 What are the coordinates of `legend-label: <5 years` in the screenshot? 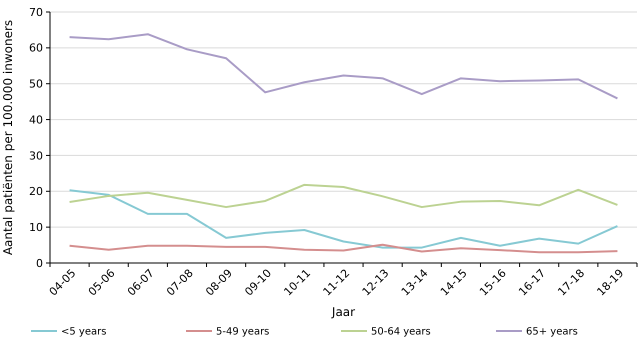 It's located at (83, 332).